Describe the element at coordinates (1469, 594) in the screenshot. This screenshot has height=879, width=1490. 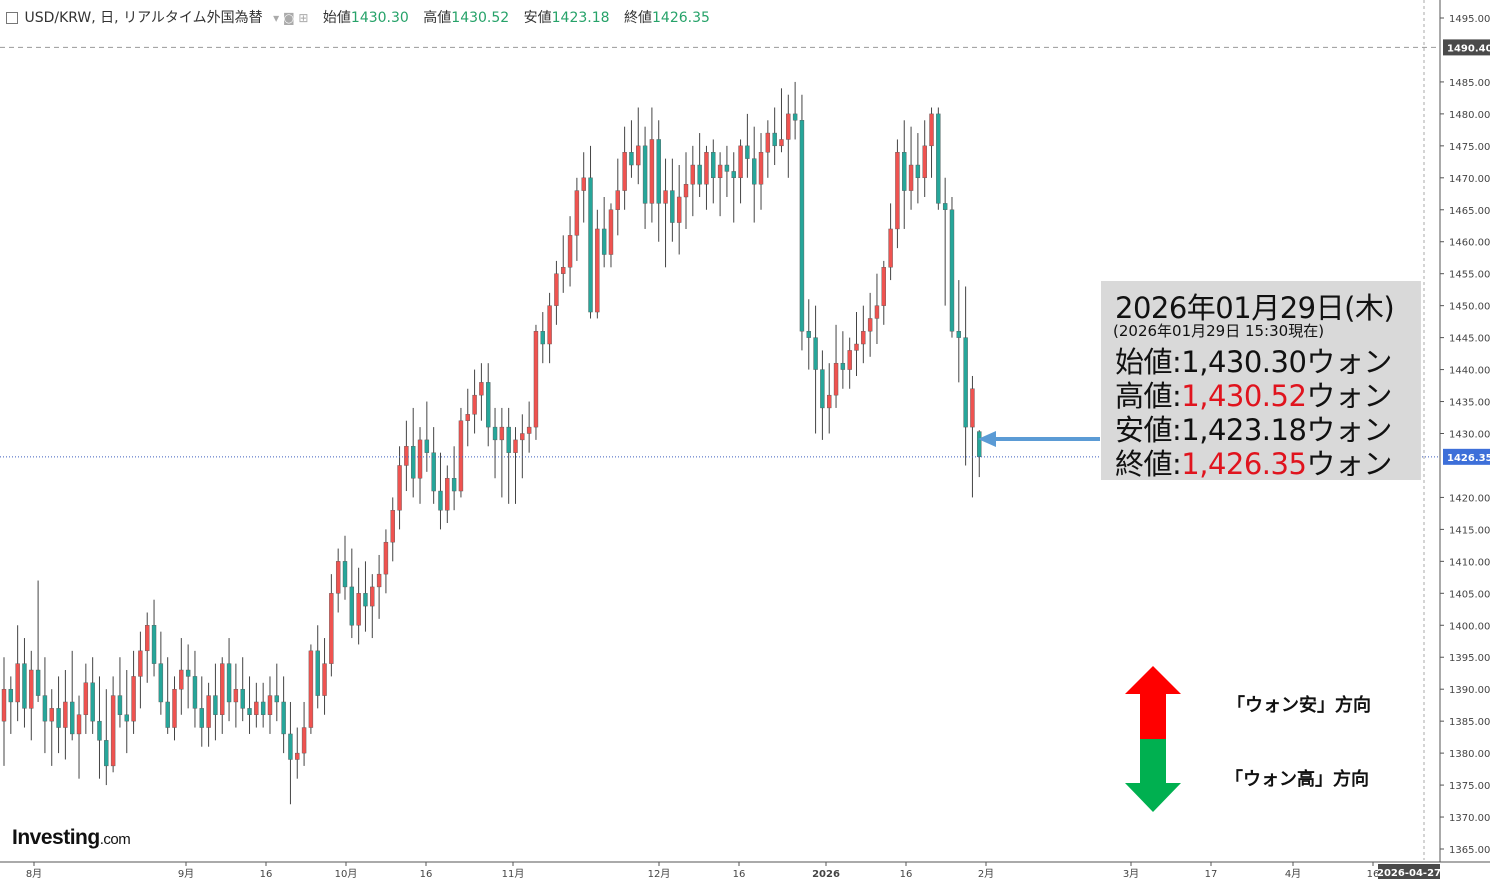
I see `y-tick-label: 1405.00` at that location.